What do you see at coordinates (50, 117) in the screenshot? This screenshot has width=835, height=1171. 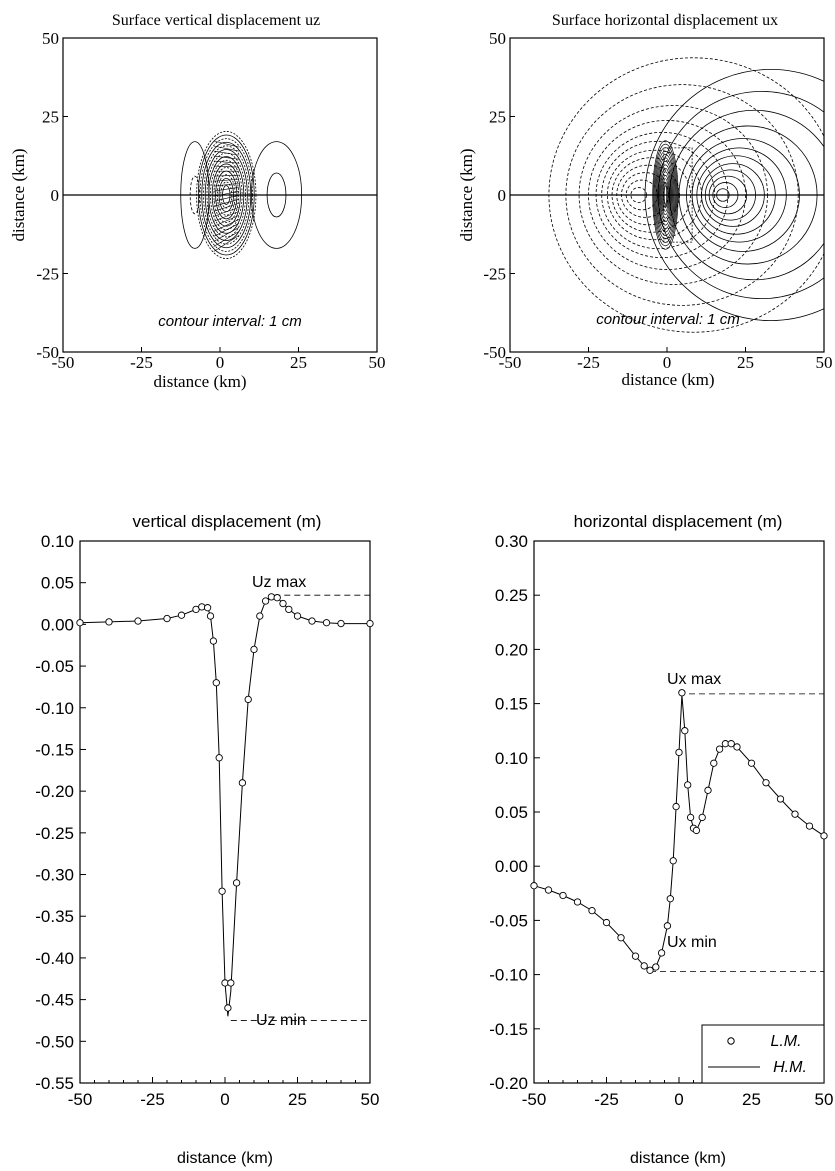 I see `y-tick-label: 25` at bounding box center [50, 117].